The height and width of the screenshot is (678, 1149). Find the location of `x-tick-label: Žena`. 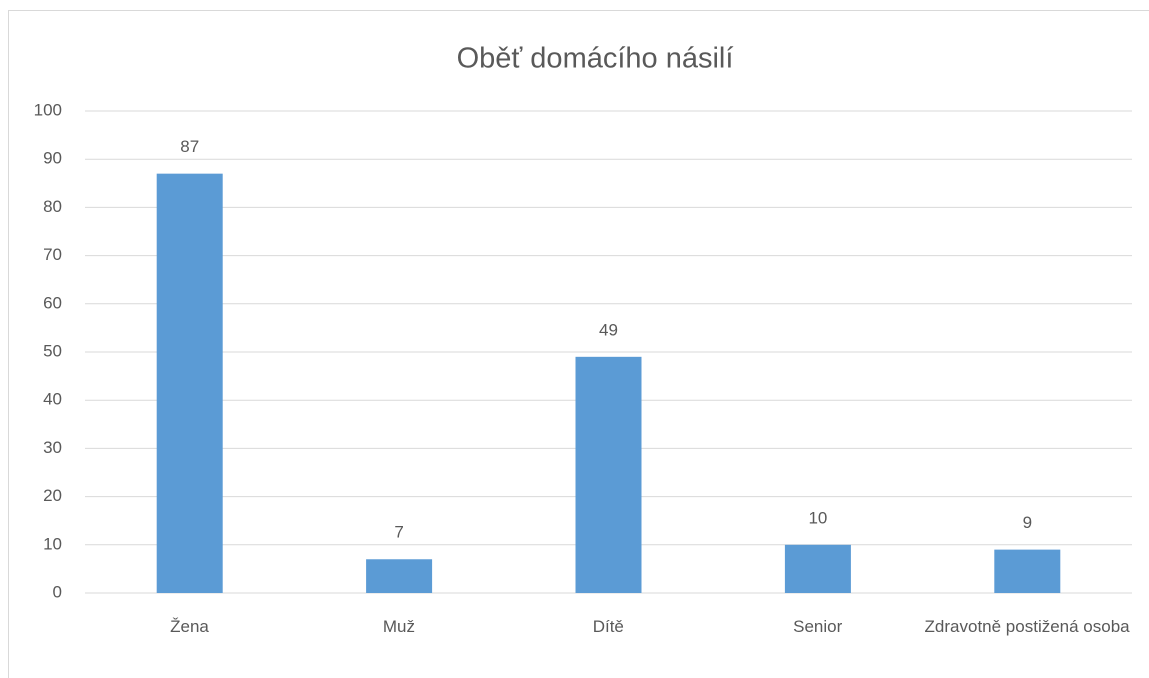

x-tick-label: Žena is located at coordinates (189, 626).